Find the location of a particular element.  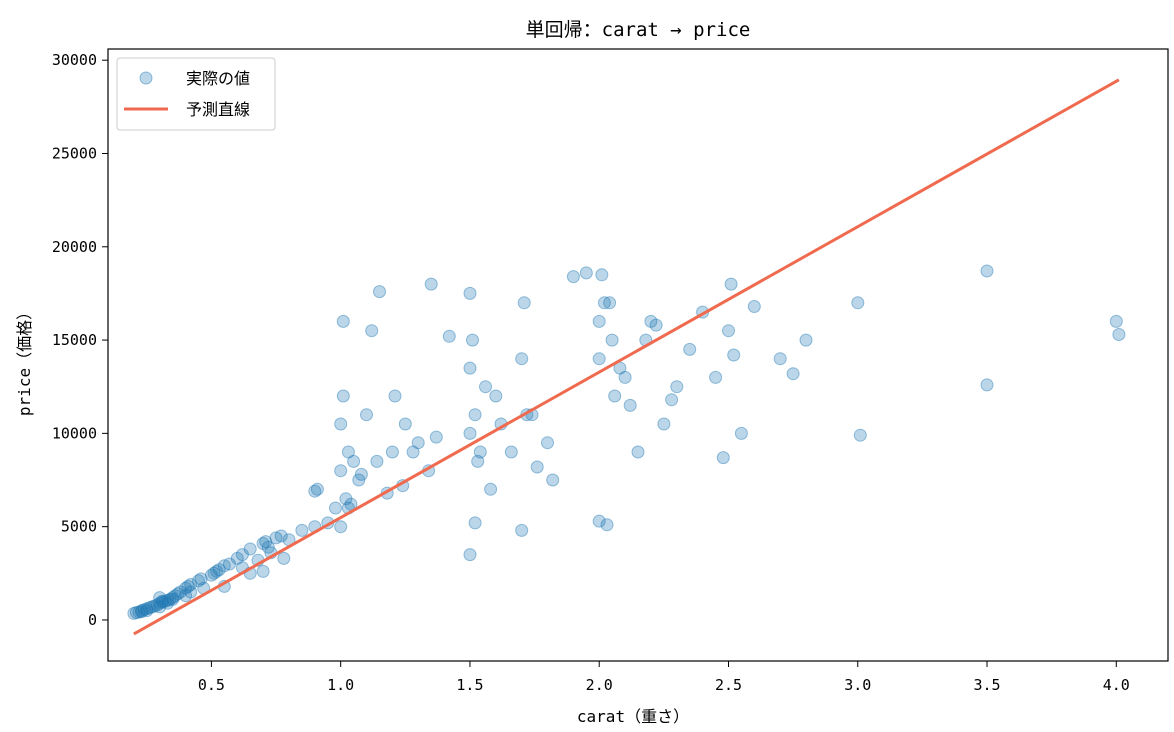

x-tick-label: 2.0 is located at coordinates (599, 685).